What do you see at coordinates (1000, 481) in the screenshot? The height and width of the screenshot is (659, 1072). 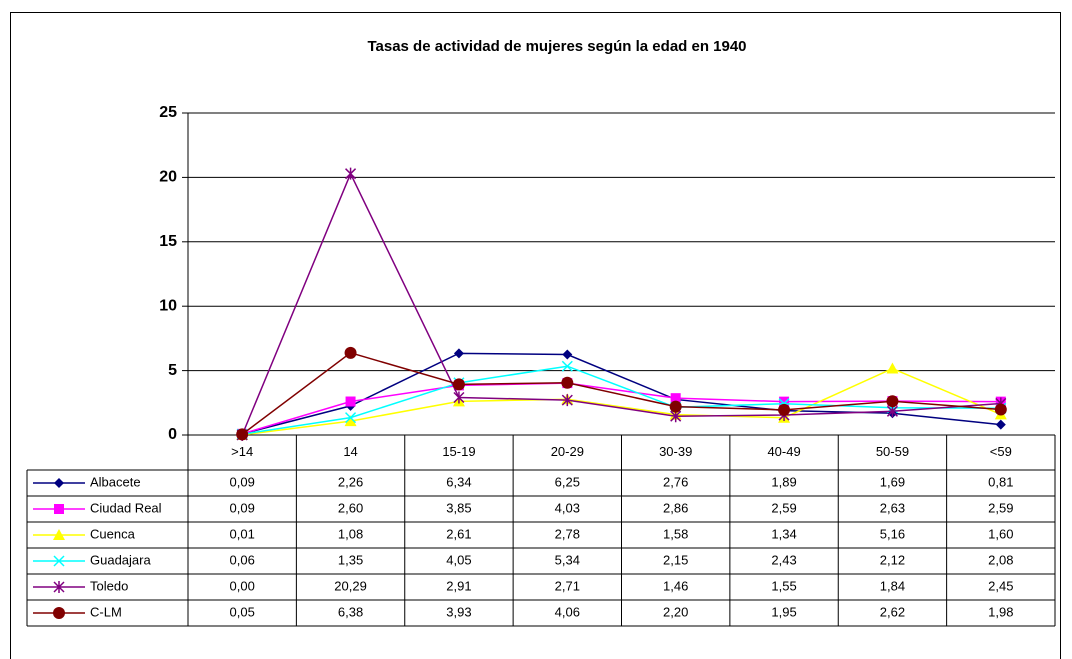 I see `table-value: 0,81` at bounding box center [1000, 481].